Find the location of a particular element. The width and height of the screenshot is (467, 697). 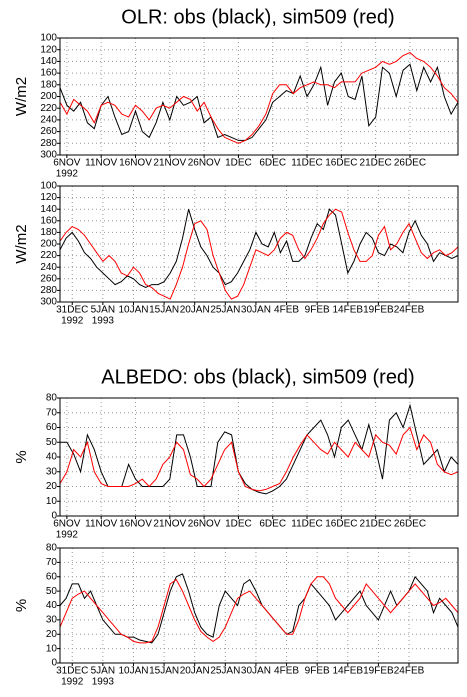

y-tick-label: 40 is located at coordinates (52, 457).